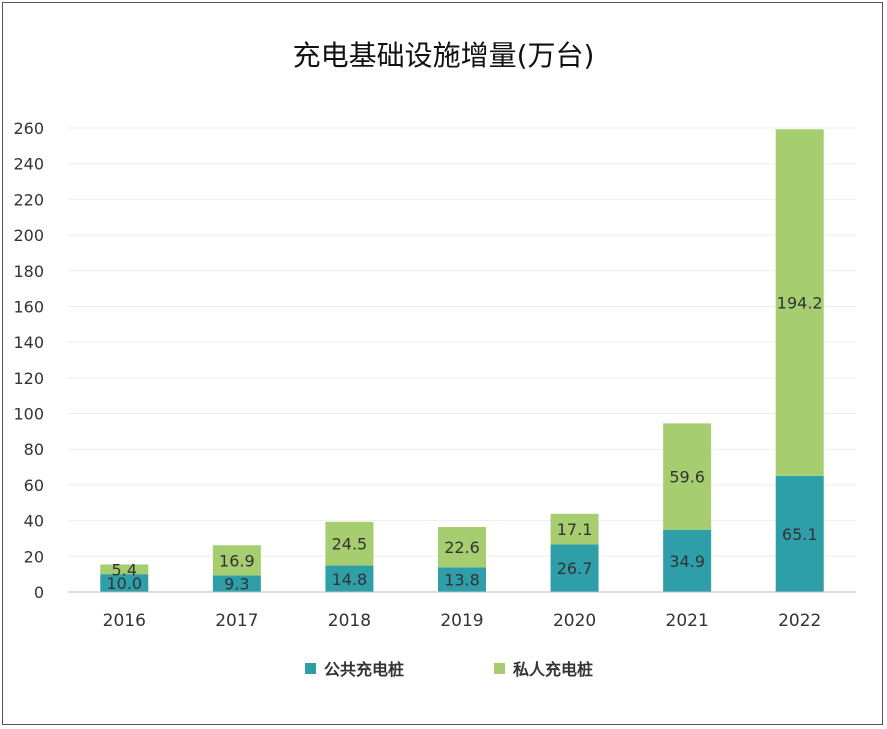 This screenshot has height=729, width=887. I want to click on data-label: 5.4, so click(124, 569).